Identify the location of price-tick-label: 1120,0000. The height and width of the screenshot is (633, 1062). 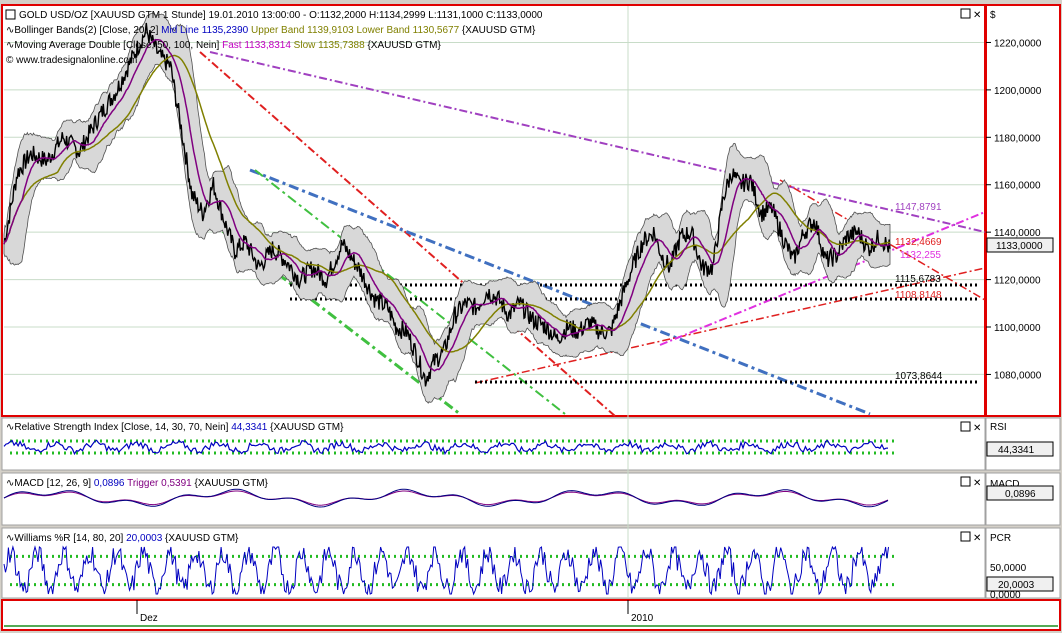
(1017, 281).